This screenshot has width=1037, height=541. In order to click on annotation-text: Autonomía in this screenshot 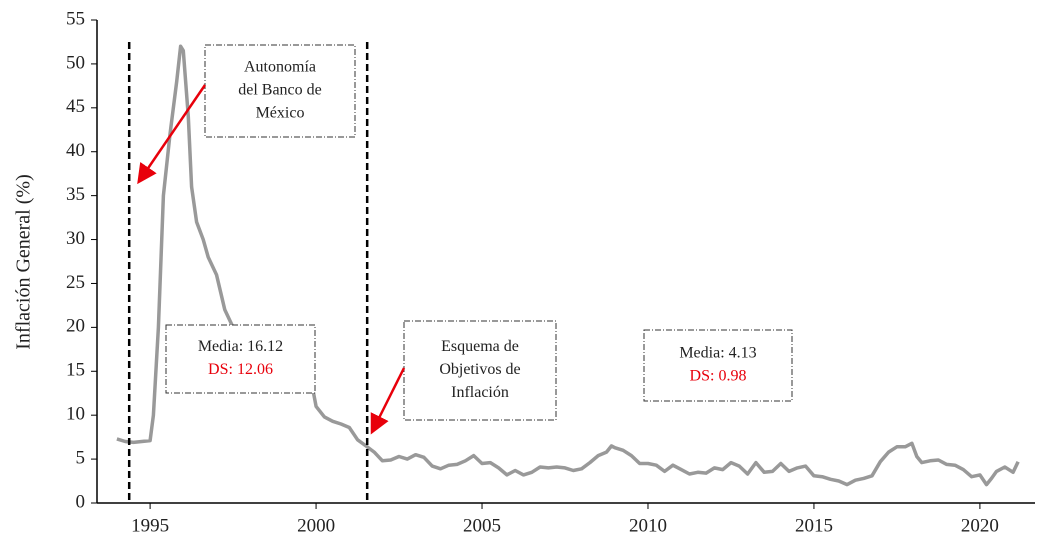, I will do `click(280, 67)`.